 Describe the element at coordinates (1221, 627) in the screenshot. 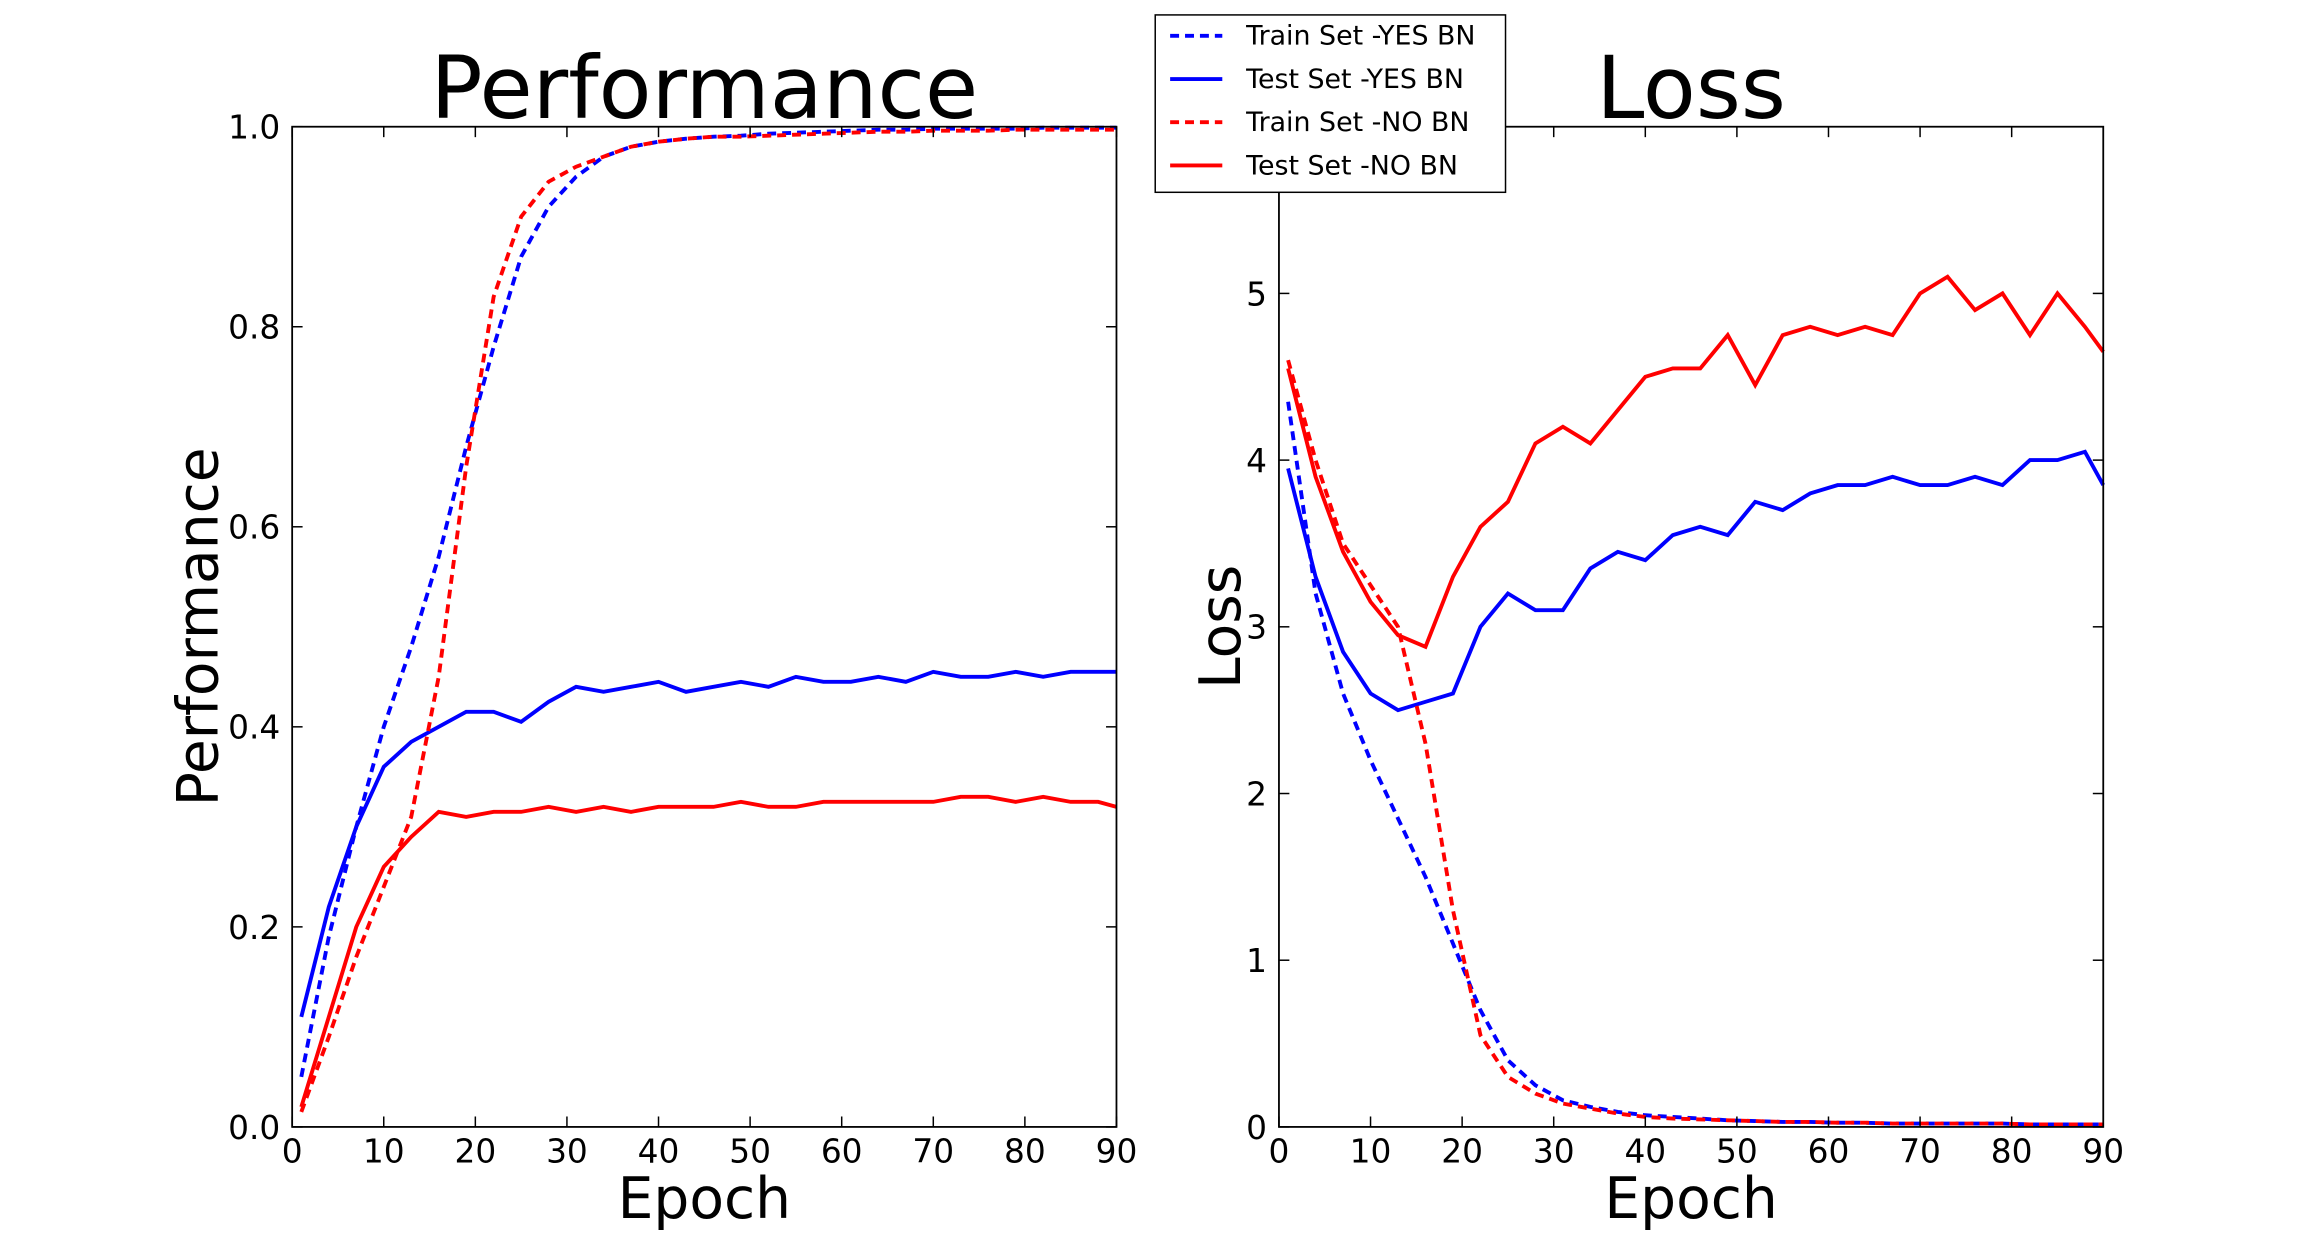

I see `y-axis-label: Loss` at that location.